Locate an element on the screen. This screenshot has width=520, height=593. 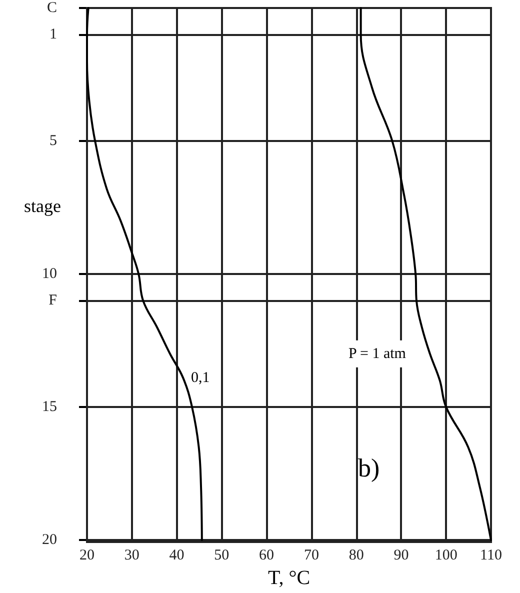
x-tick-label: 20 is located at coordinates (87, 556).